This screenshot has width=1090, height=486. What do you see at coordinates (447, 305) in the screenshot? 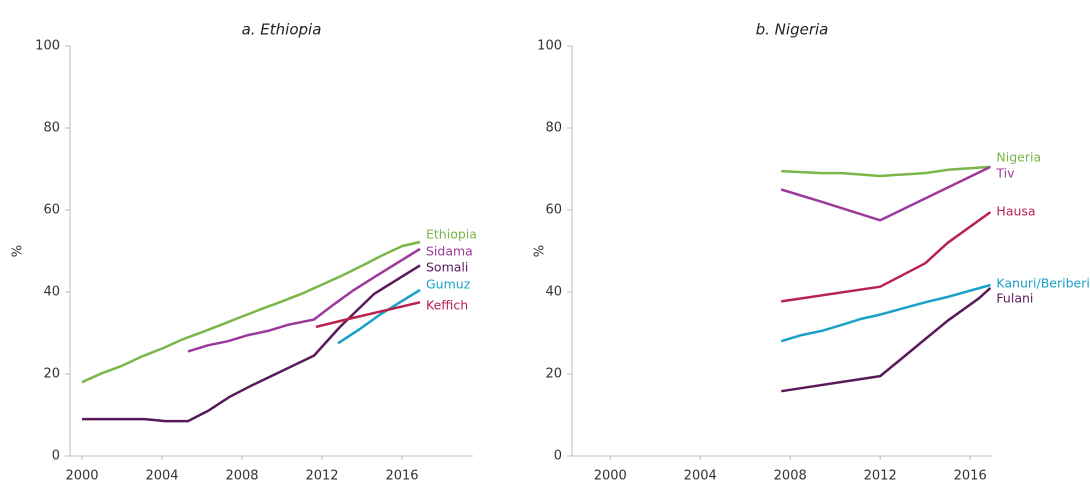
I see `series-label: Keffich` at bounding box center [447, 305].